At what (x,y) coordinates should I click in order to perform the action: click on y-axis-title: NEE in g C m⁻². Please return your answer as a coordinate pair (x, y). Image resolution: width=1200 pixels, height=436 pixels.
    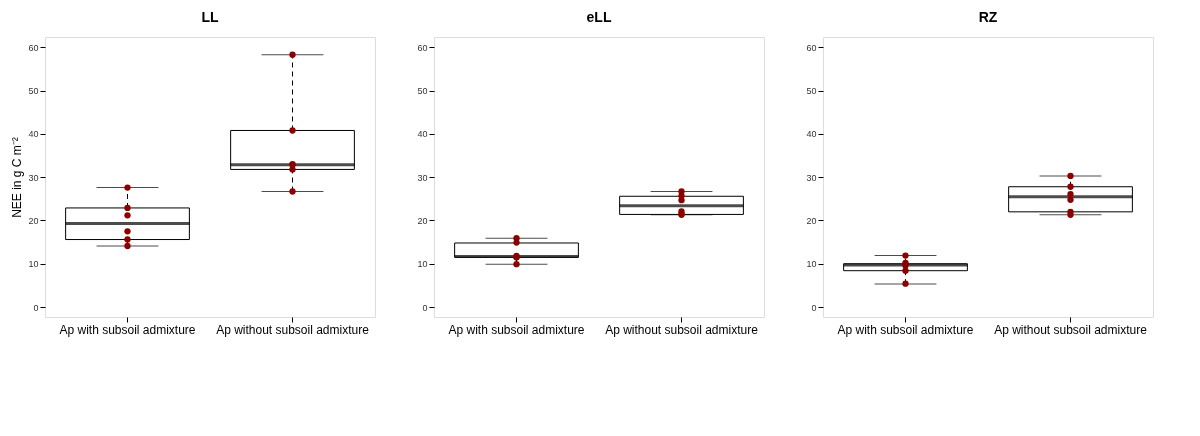
    Looking at the image, I should click on (17, 177).